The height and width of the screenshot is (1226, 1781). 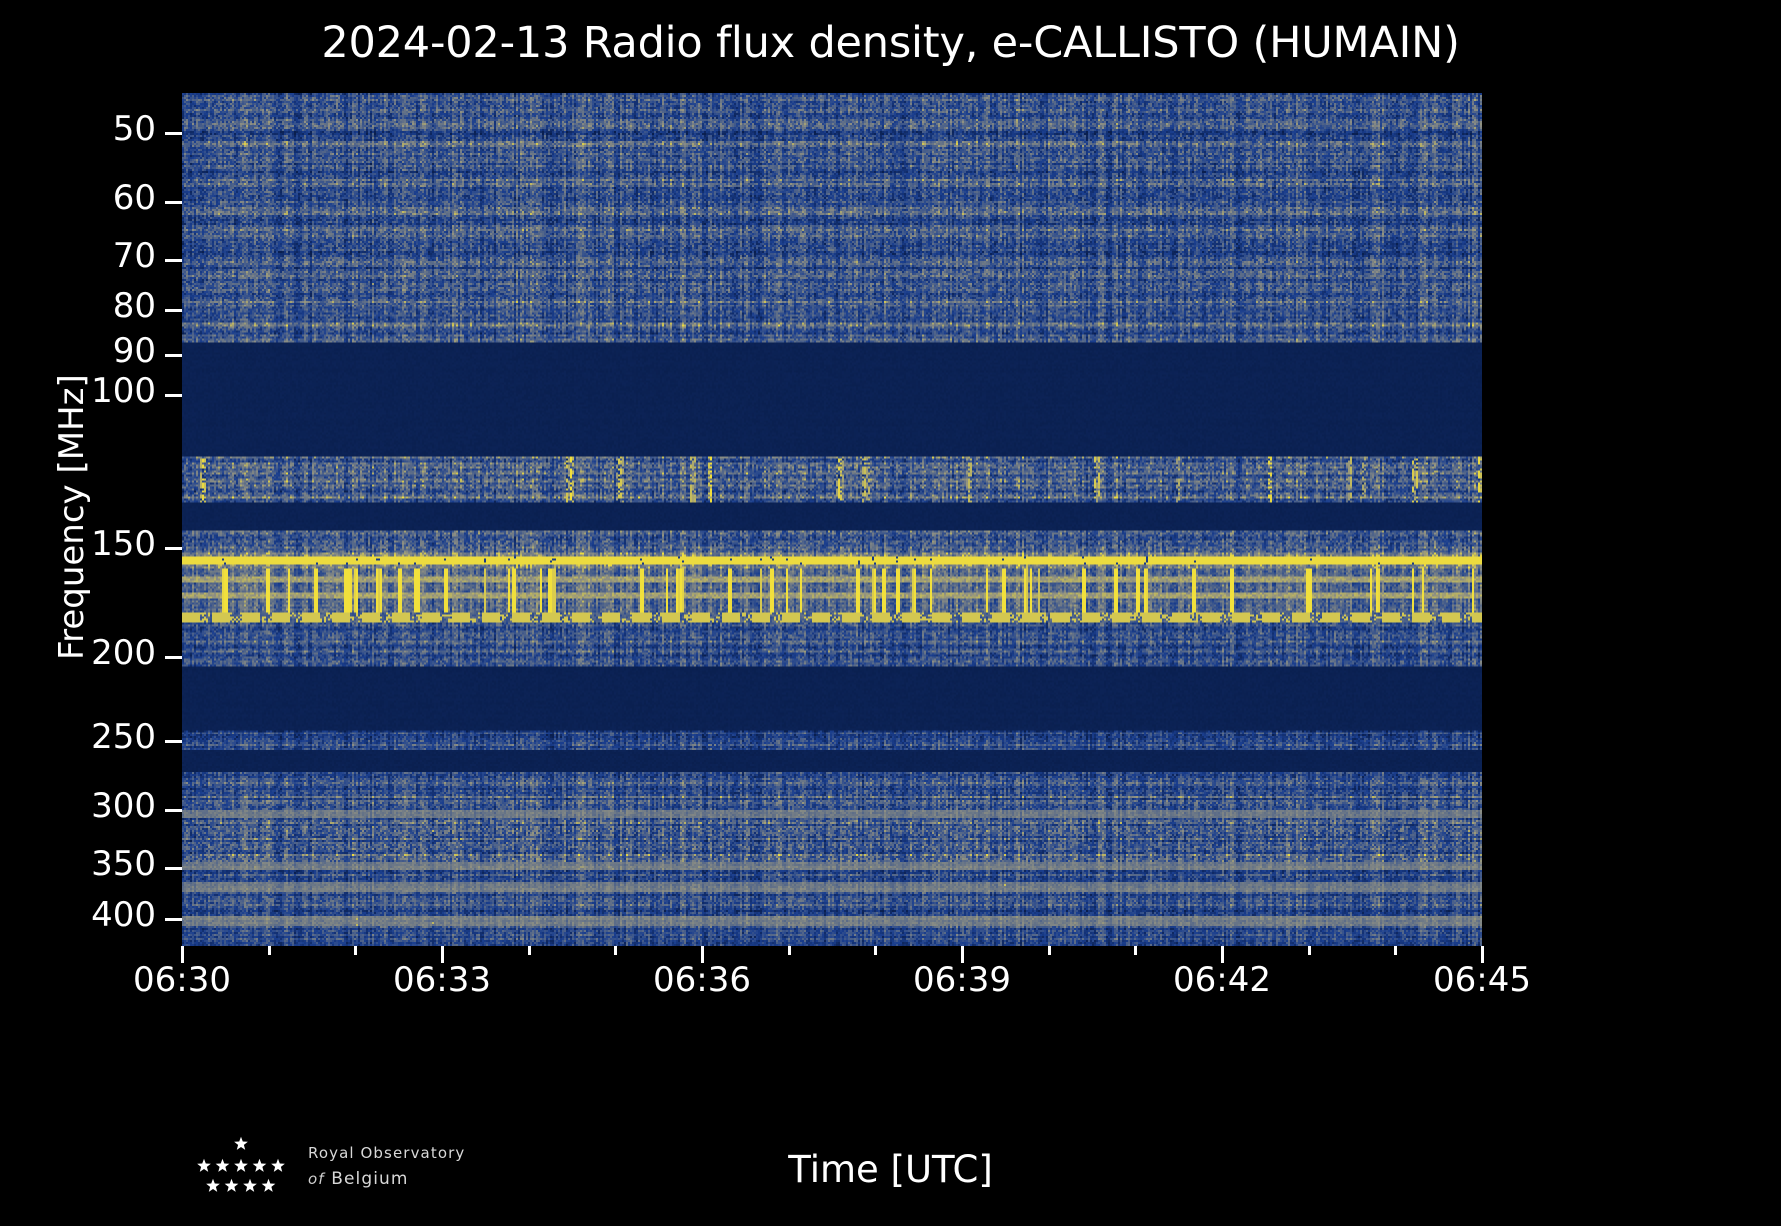 What do you see at coordinates (269, 950) in the screenshot?
I see `x-tick-1min` at bounding box center [269, 950].